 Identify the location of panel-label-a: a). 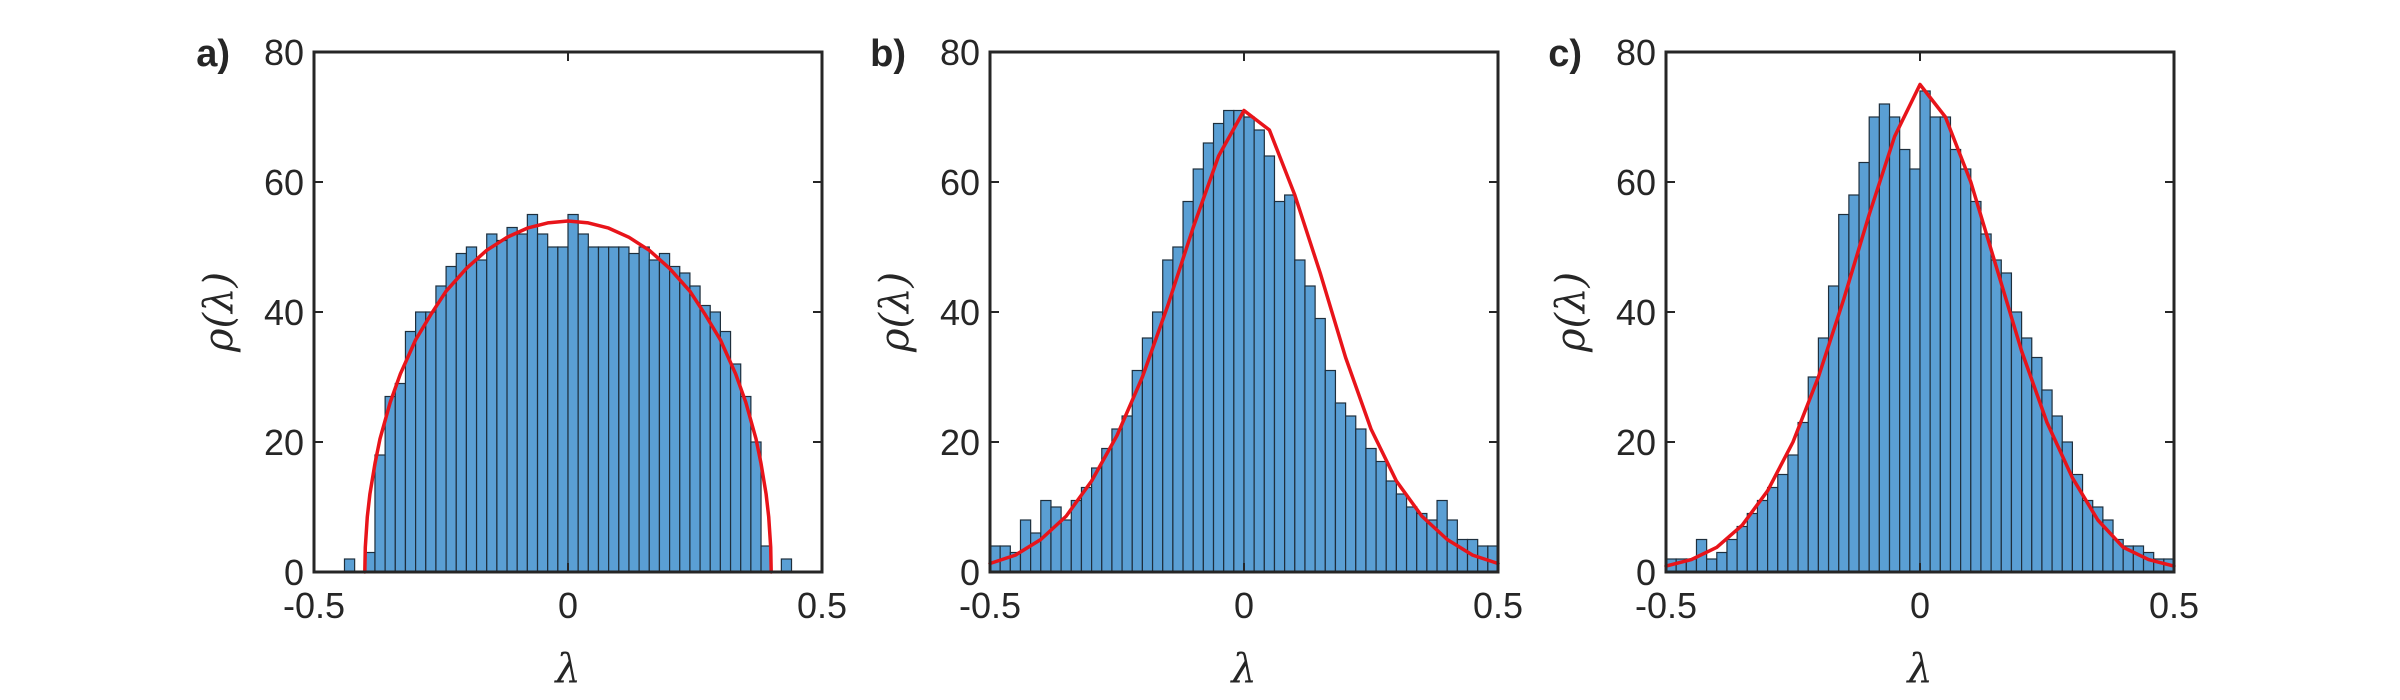
(213, 54).